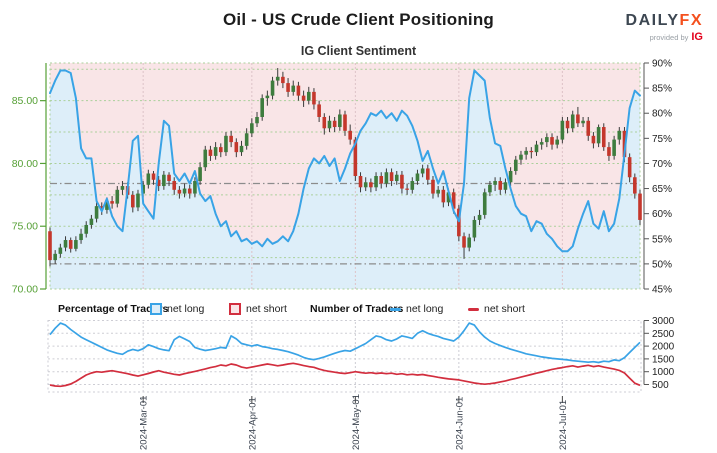 This screenshot has width=717, height=453. What do you see at coordinates (356, 422) in the screenshot?
I see `x-axis-tick-label: 2024-May-01` at bounding box center [356, 422].